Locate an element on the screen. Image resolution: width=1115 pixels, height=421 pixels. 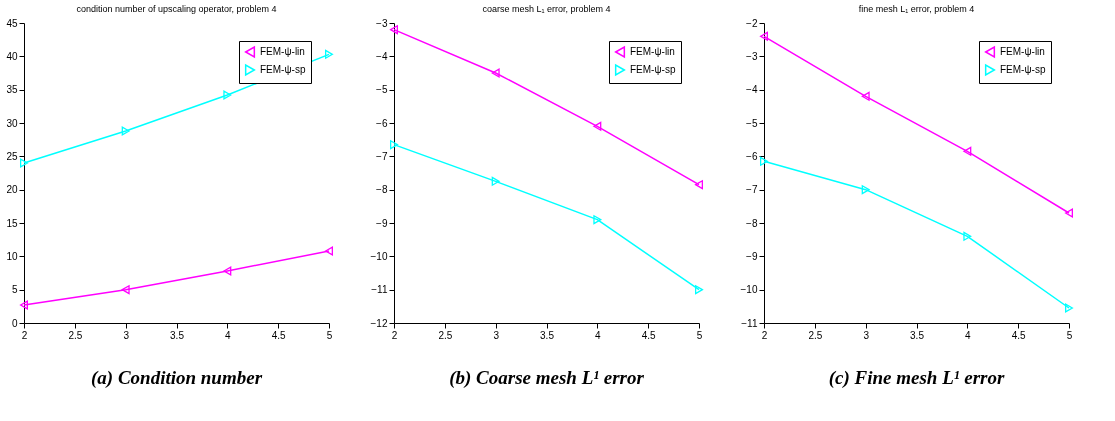
y-tick-label: 45 is located at coordinates (12, 23).